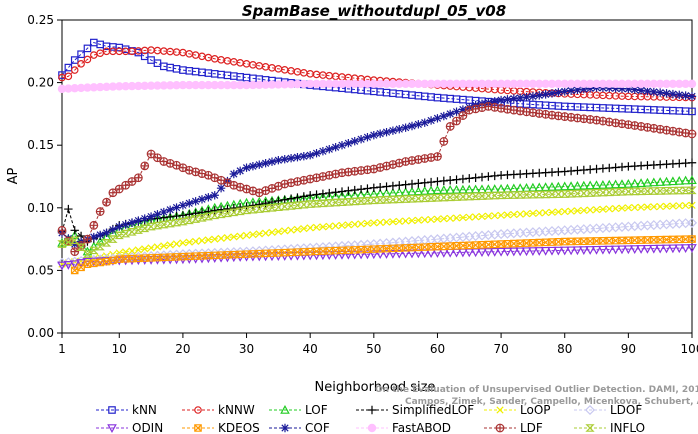 This screenshot has width=698, height=434. What do you see at coordinates (377, 86) in the screenshot?
I see `series-fastabod` at bounding box center [377, 86].